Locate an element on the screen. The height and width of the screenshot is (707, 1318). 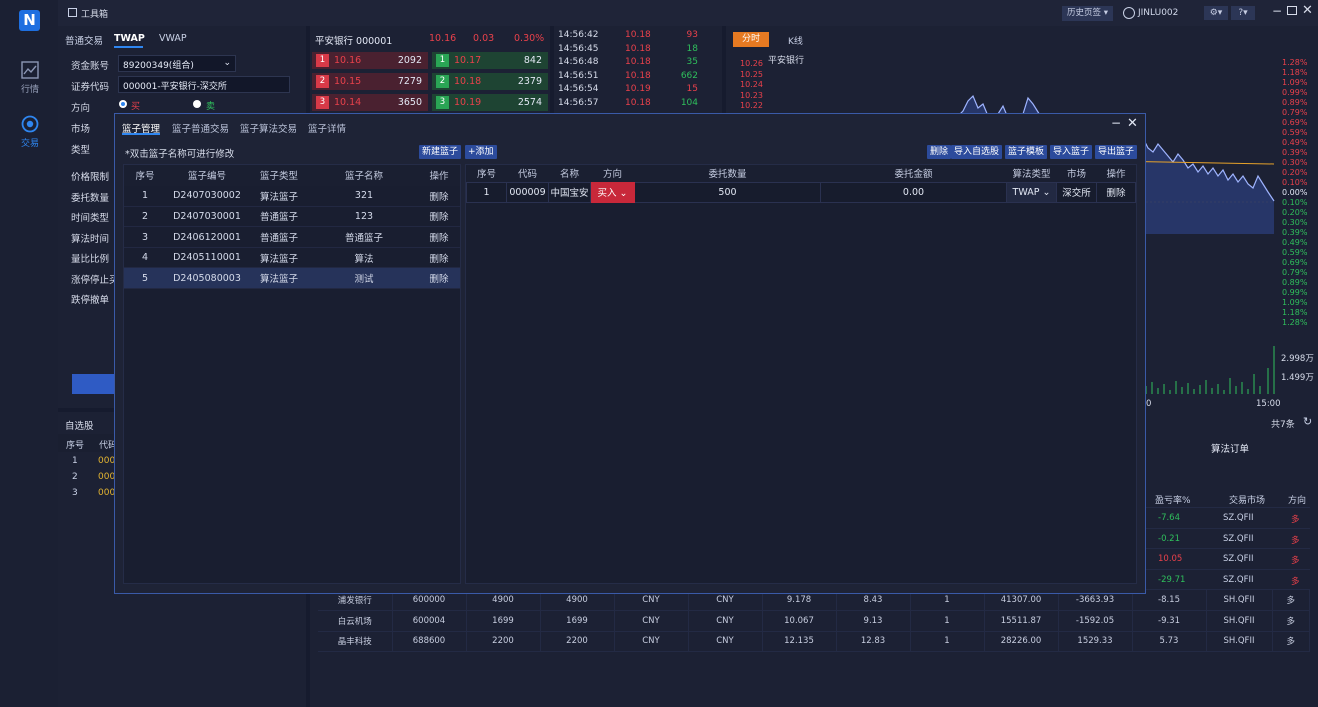
new-basket-button: 新建篮子 is located at coordinates (440, 152).